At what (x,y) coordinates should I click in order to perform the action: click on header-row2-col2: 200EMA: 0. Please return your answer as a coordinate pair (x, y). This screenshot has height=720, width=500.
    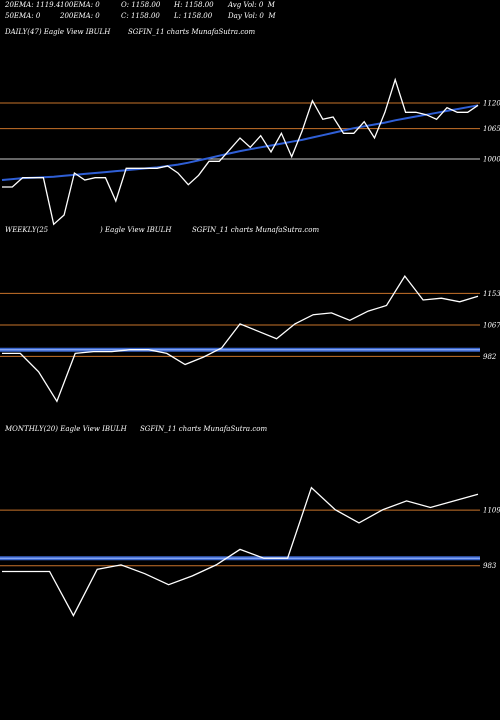
    Looking at the image, I should click on (80, 16).